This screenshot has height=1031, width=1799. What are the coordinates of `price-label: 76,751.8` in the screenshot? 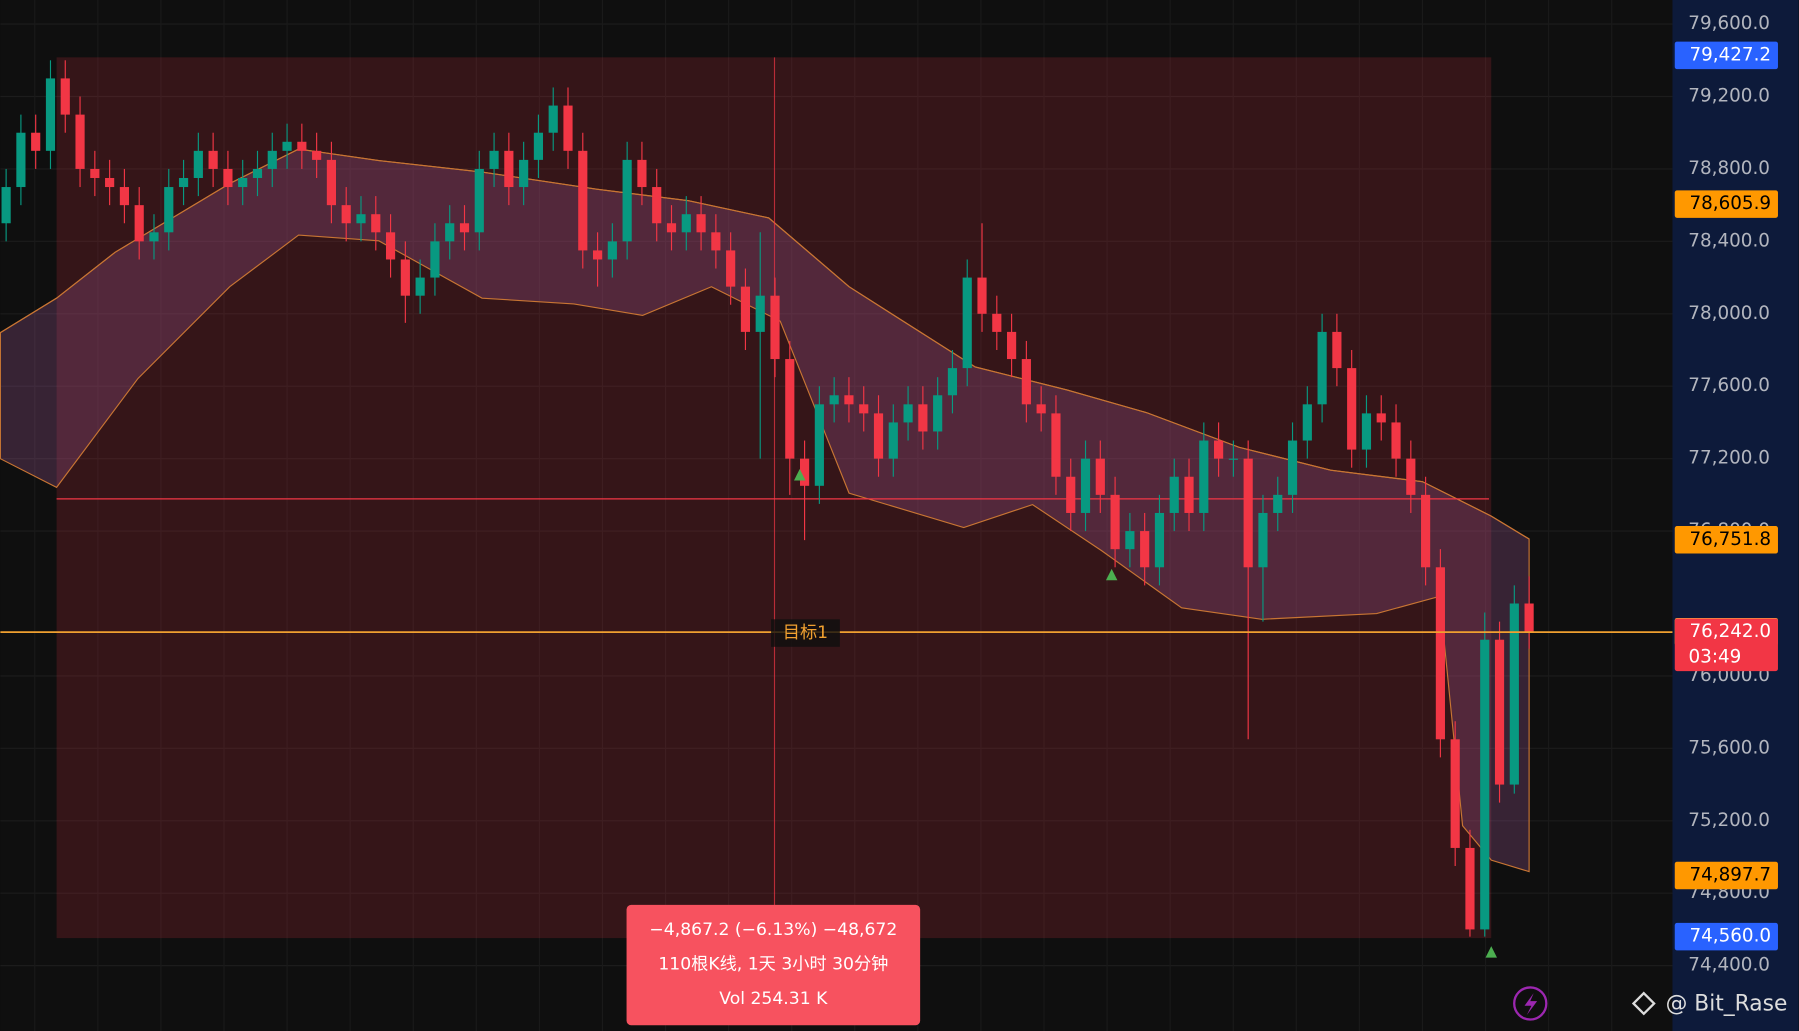 It's located at (1730, 539).